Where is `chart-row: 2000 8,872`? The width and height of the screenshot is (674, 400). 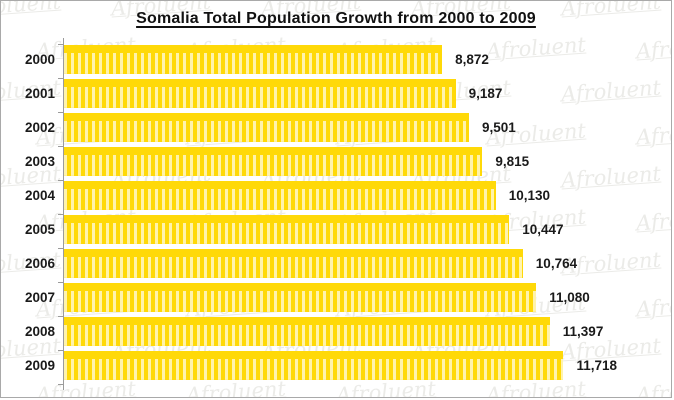
chart-row: 2000 8,872 is located at coordinates (337, 62).